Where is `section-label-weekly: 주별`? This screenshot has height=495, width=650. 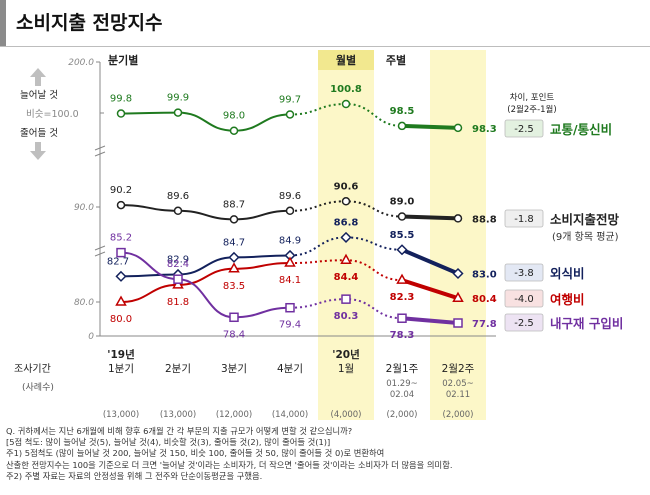 section-label-weekly: 주별 is located at coordinates (396, 60).